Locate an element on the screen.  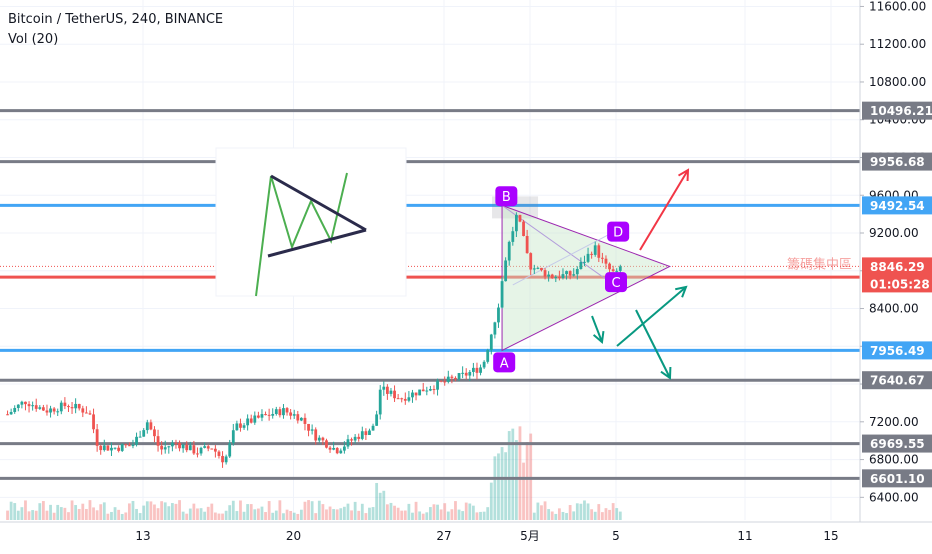
level-price-tag is located at coordinates (897, 478).